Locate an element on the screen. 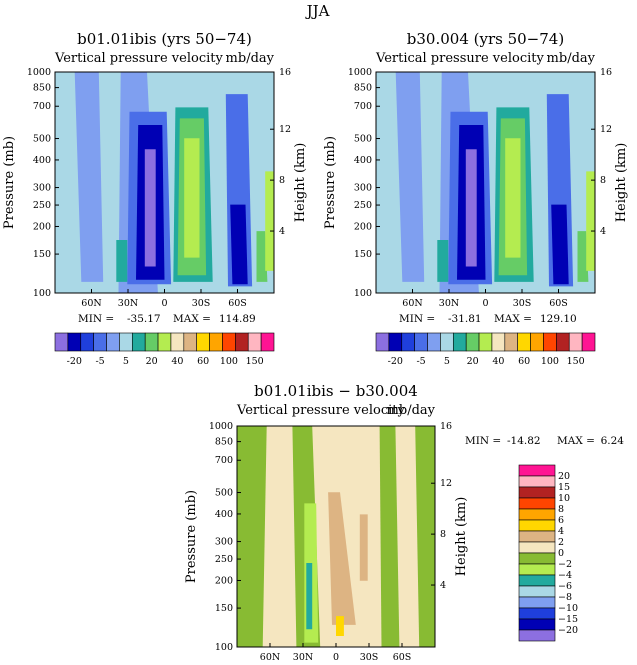 The image size is (637, 665). colorbar-label: -20 is located at coordinates (395, 361).